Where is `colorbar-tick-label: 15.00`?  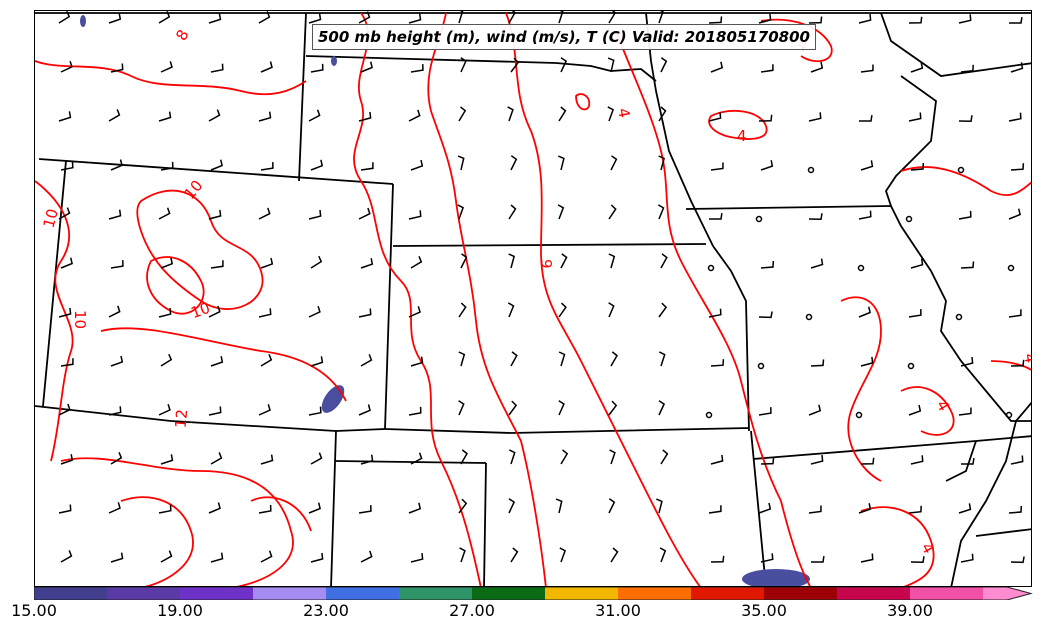
colorbar-tick-label: 15.00 is located at coordinates (34, 610).